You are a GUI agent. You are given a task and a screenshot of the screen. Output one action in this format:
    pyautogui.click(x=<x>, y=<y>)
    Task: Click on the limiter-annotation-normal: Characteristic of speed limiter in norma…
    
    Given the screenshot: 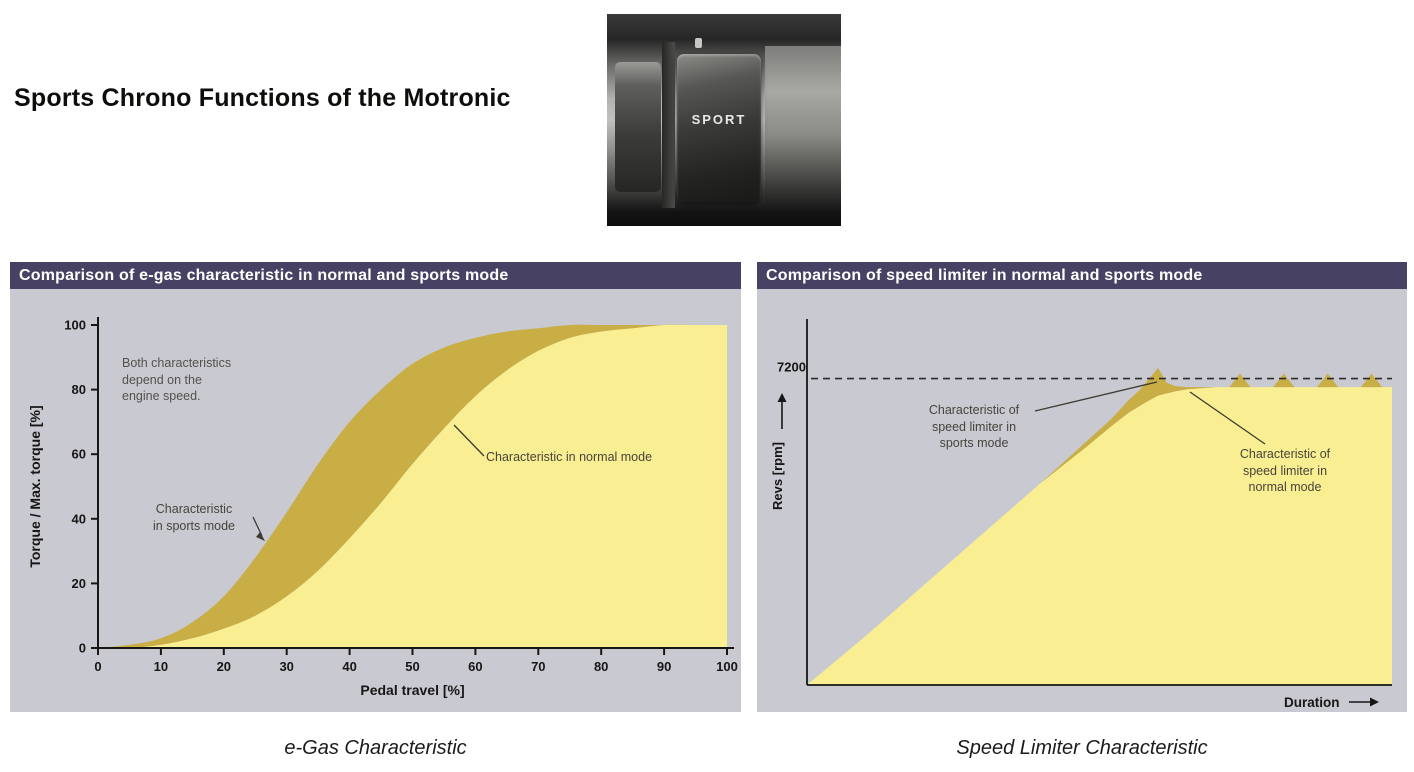 What is the action you would take?
    pyautogui.click(x=1285, y=470)
    